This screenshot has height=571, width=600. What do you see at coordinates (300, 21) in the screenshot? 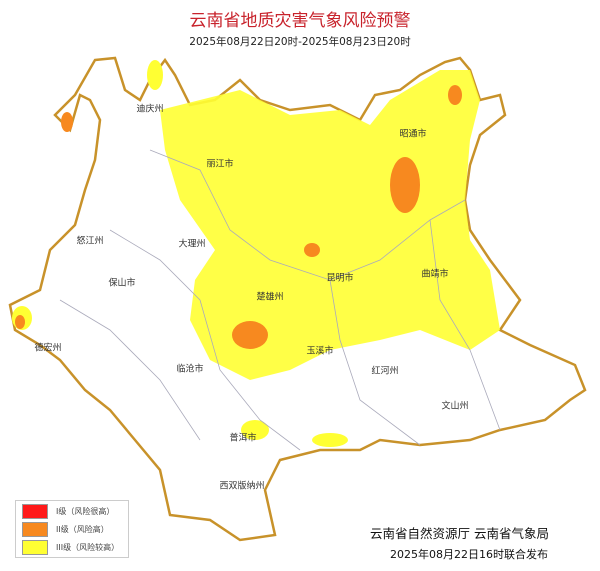
I see `map-title: 云南省地质灾害气象风险预警` at bounding box center [300, 21].